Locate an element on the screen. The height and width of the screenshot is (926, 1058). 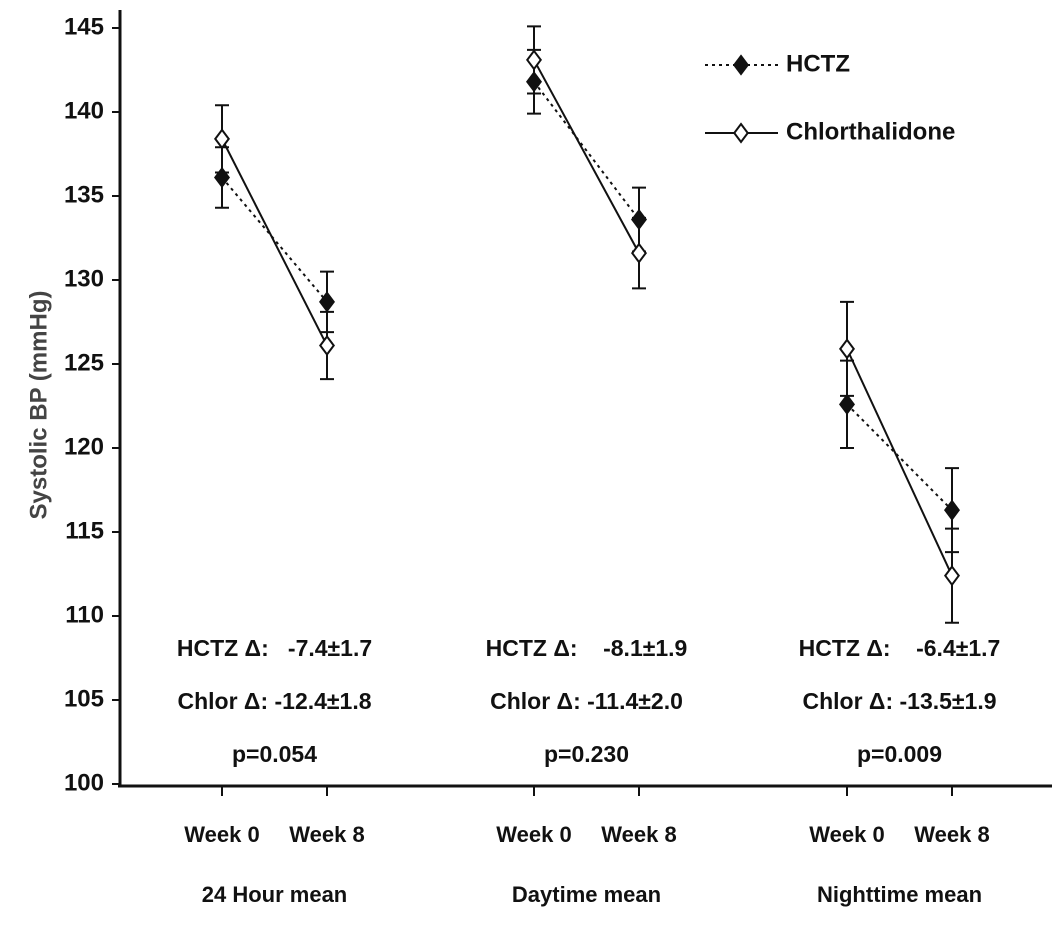
legend-label: HCTZ is located at coordinates (818, 63).